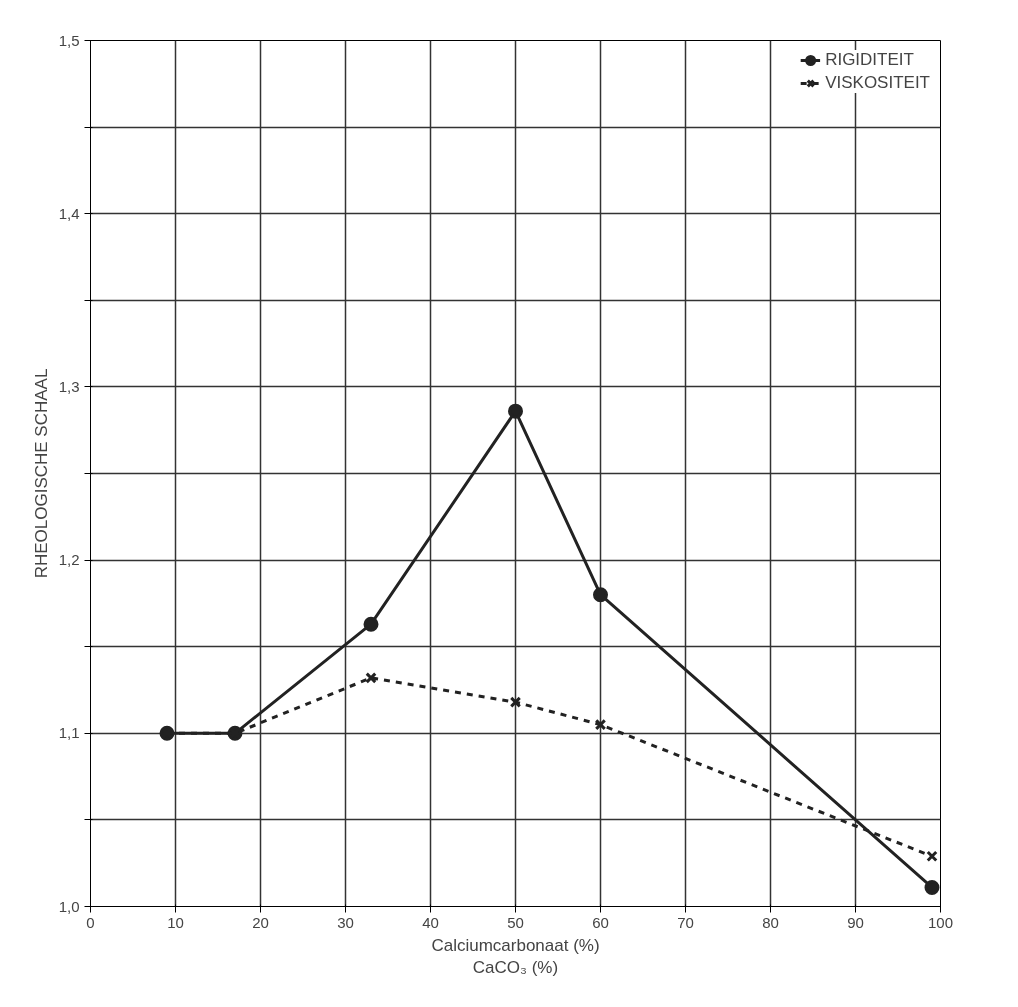 The image size is (1018, 1007). What do you see at coordinates (869, 60) in the screenshot?
I see `legend-label: RIGIDITEIT` at bounding box center [869, 60].